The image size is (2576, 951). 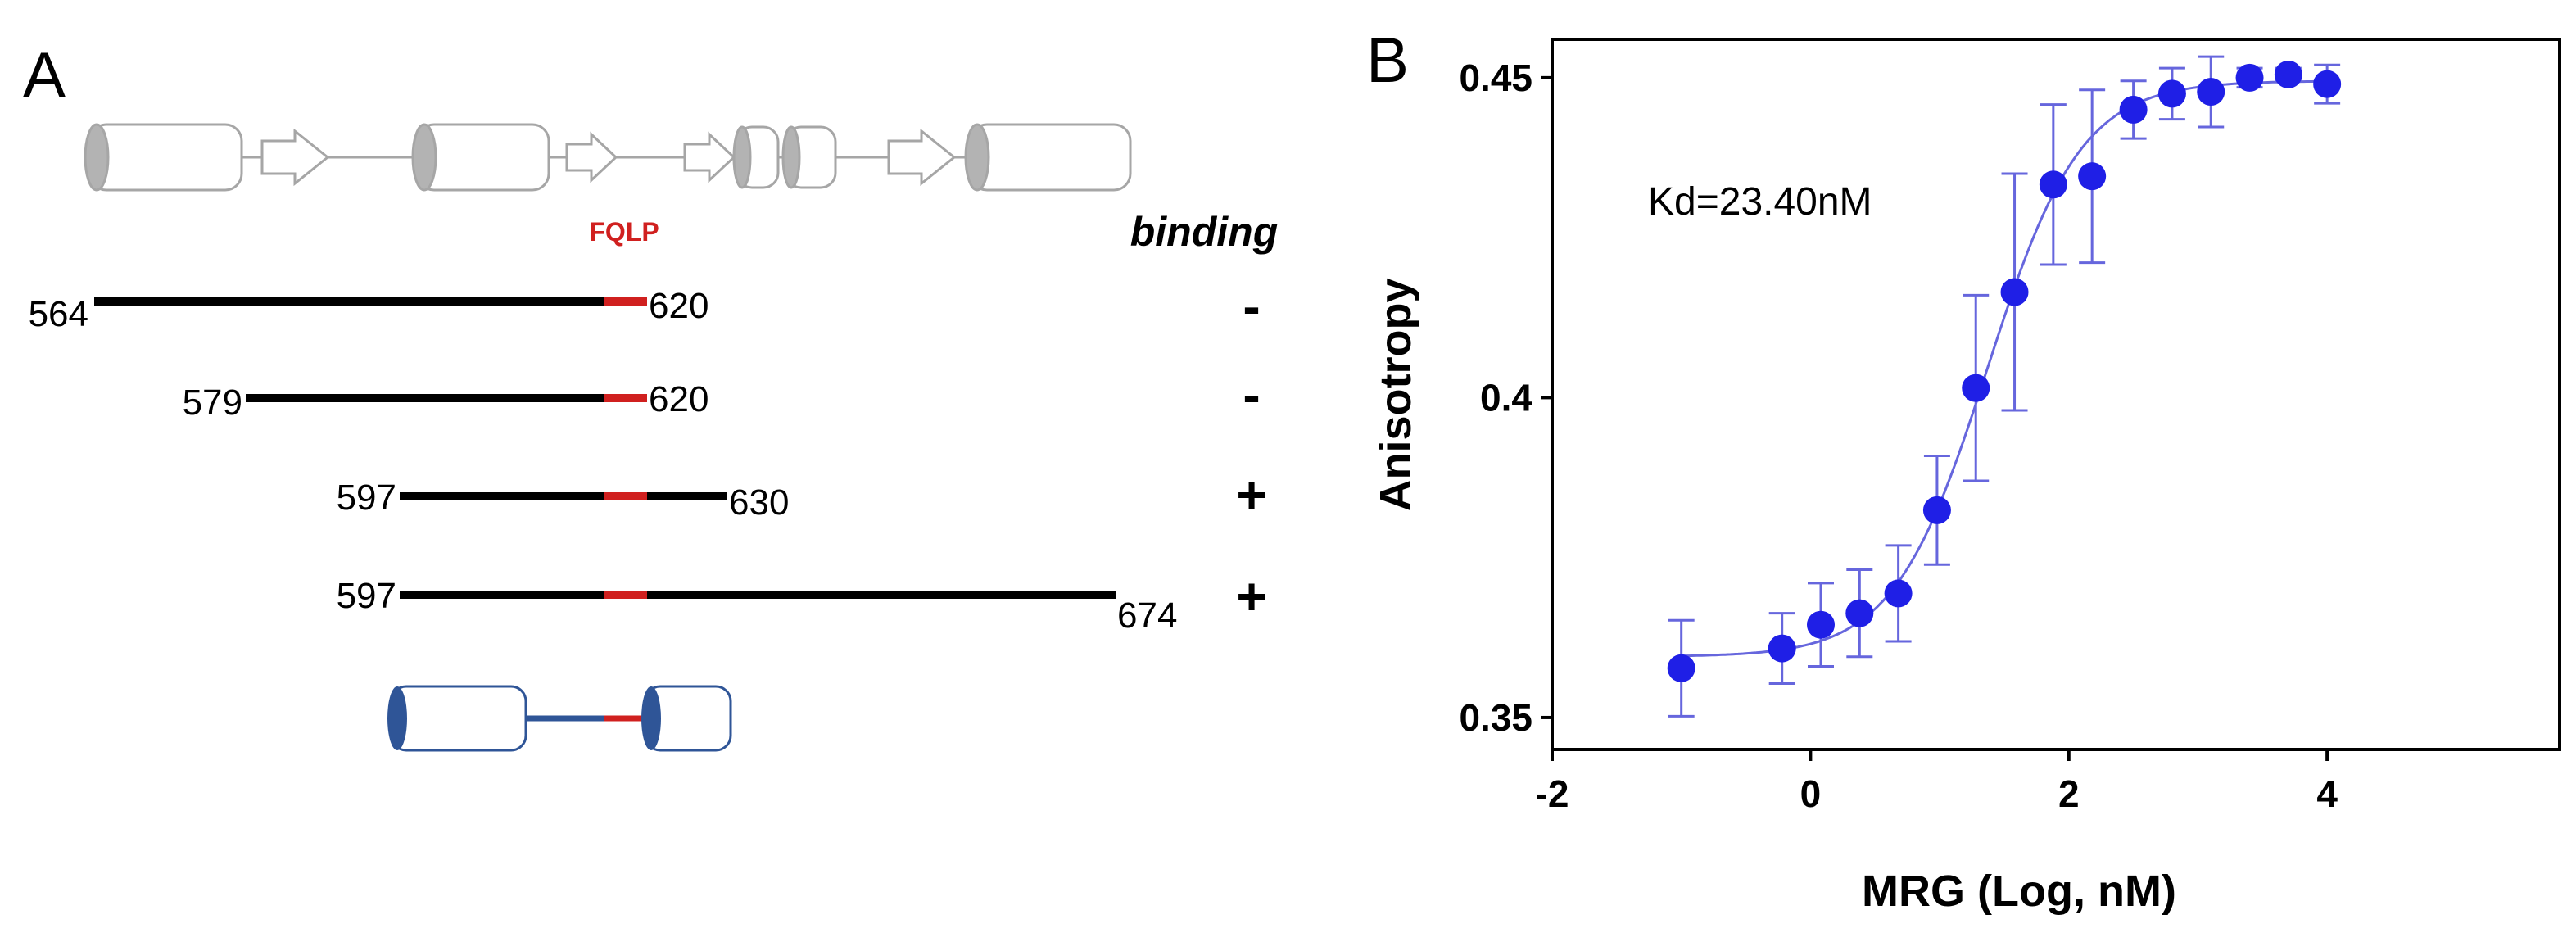 What do you see at coordinates (2069, 793) in the screenshot?
I see `x-tick-label: 2` at bounding box center [2069, 793].